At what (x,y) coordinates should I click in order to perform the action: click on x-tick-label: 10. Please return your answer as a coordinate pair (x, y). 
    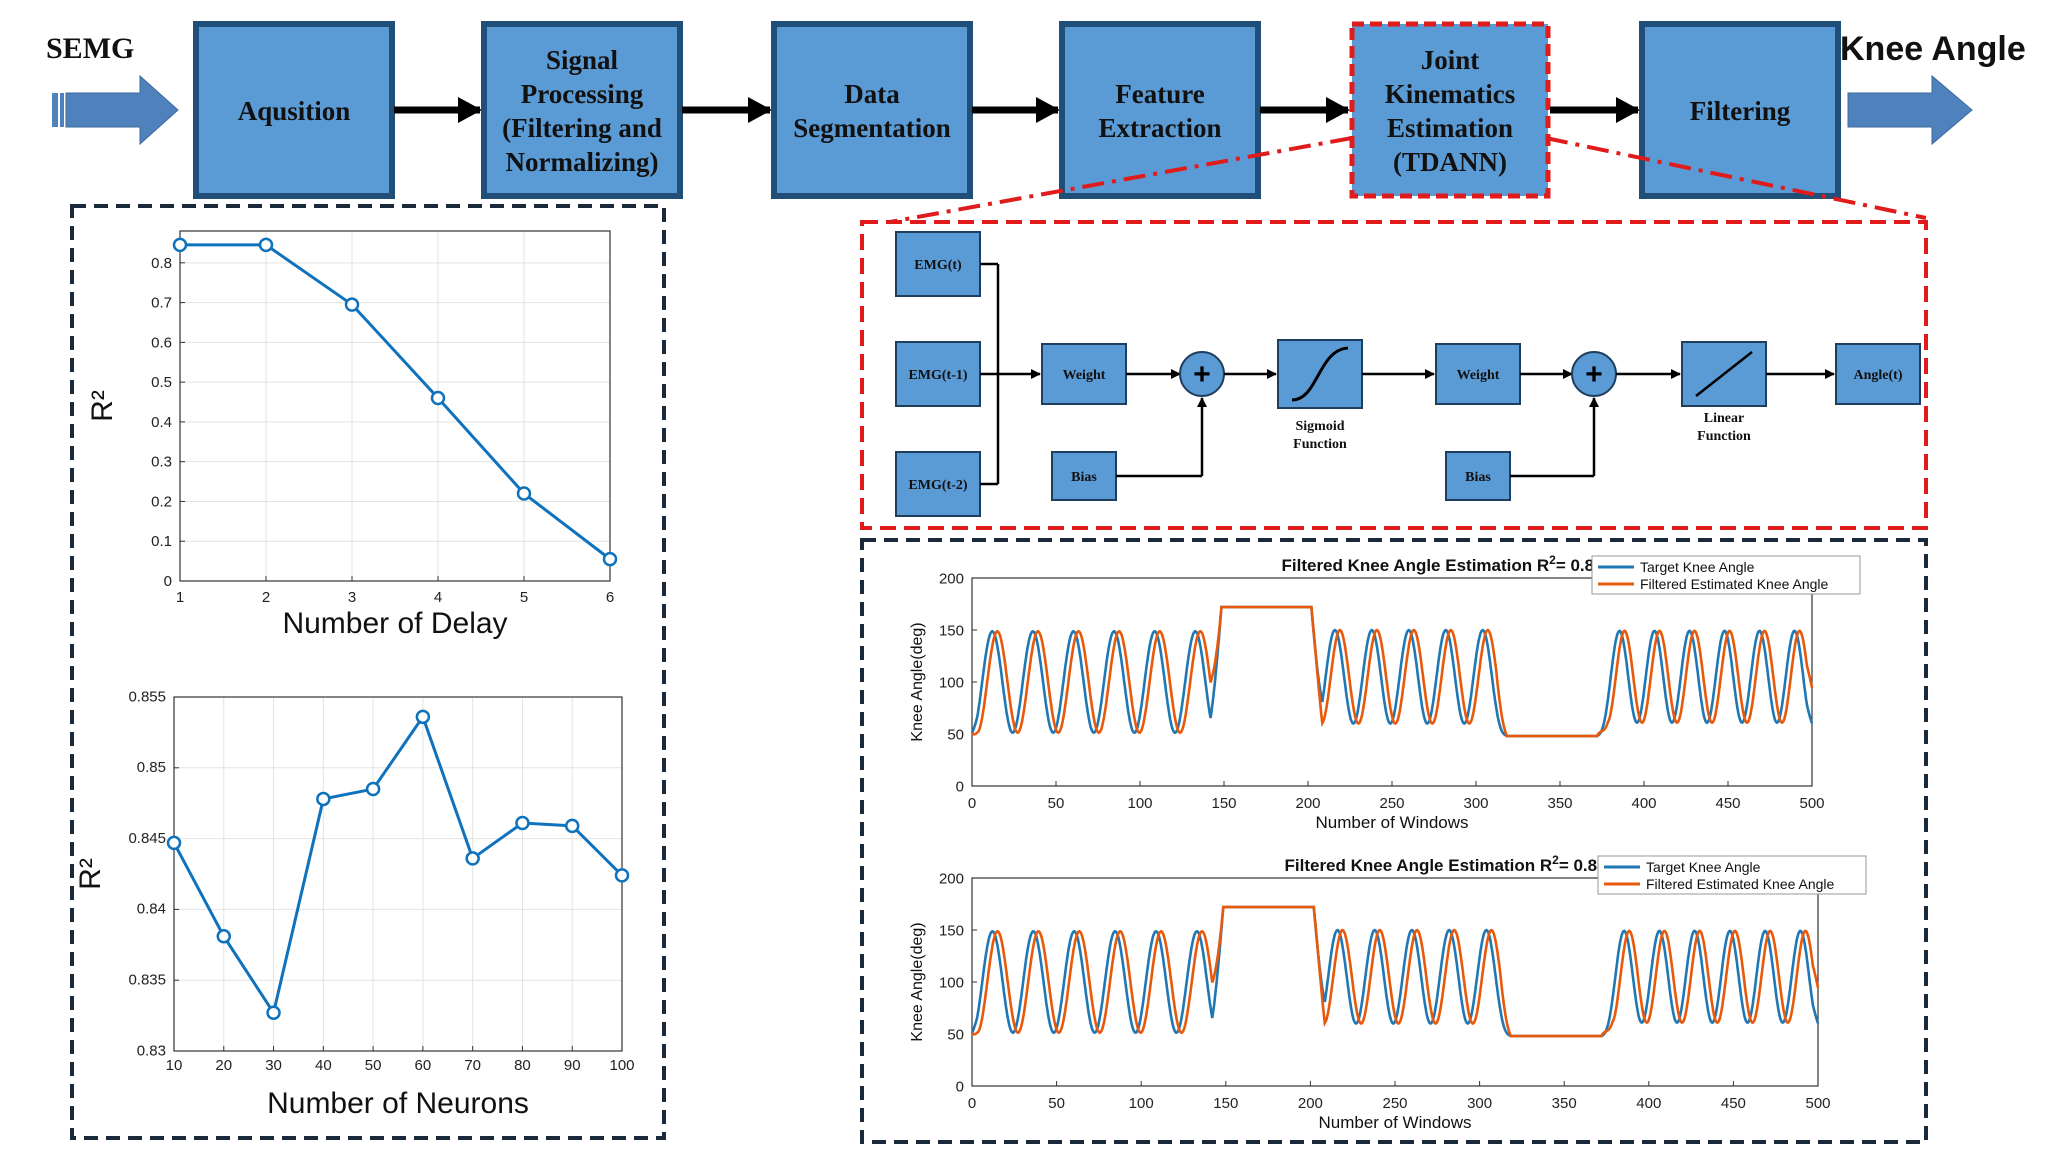
    Looking at the image, I should click on (174, 1065).